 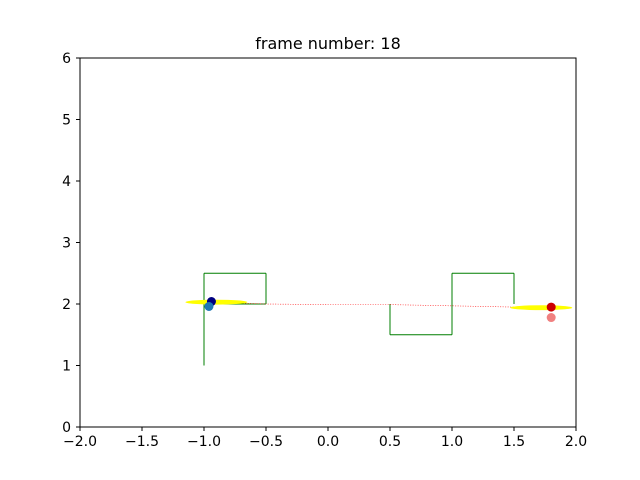 I want to click on plot-area, so click(x=379, y=319).